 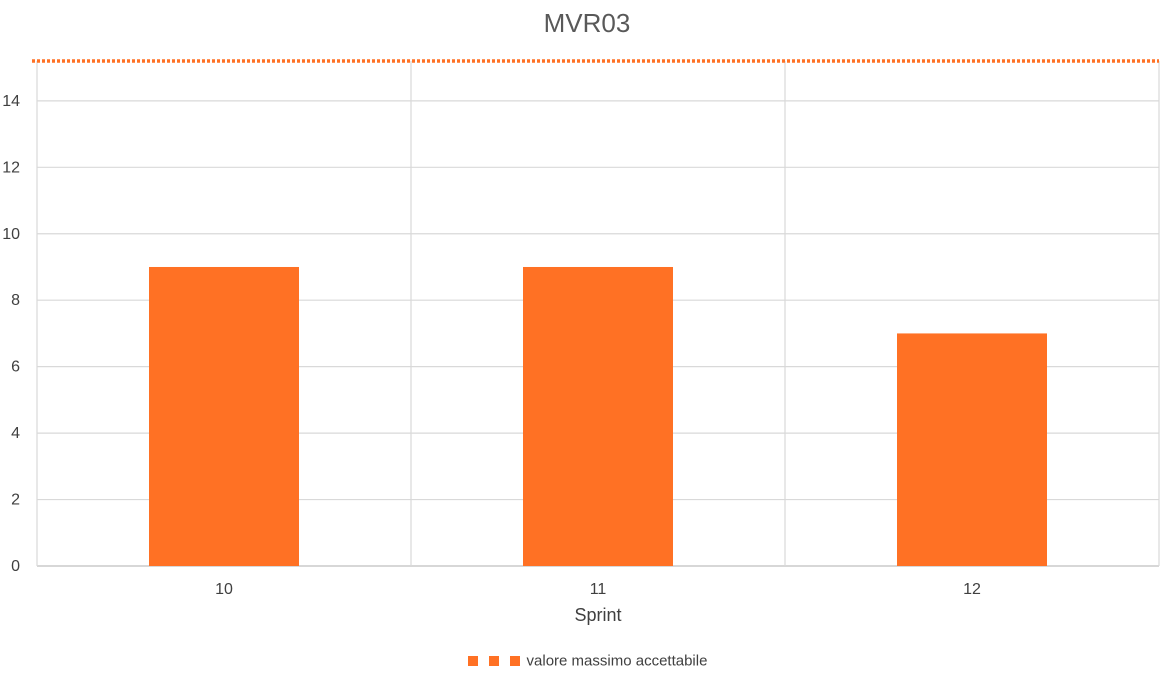 What do you see at coordinates (11, 334) in the screenshot?
I see `y-axis-ticks: 0 2 4 6 8 10 12 14` at bounding box center [11, 334].